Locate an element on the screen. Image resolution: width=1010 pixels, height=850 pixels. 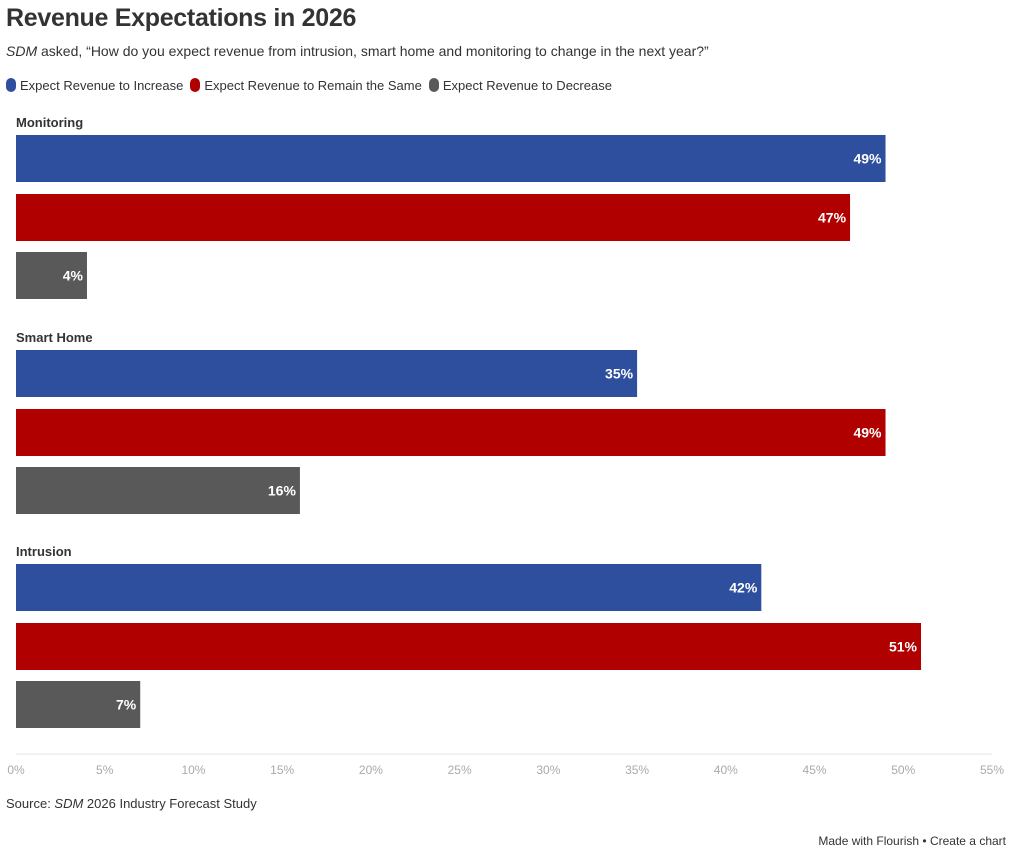
legend-item-decrease: Expect Revenue to Decrease is located at coordinates (520, 85).